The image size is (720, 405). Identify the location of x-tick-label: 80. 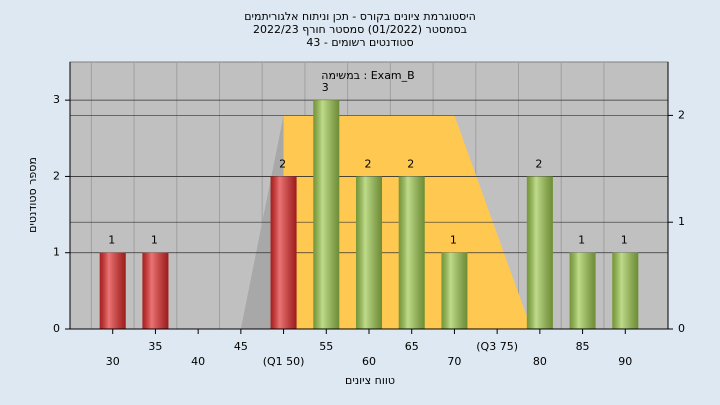
(540, 361).